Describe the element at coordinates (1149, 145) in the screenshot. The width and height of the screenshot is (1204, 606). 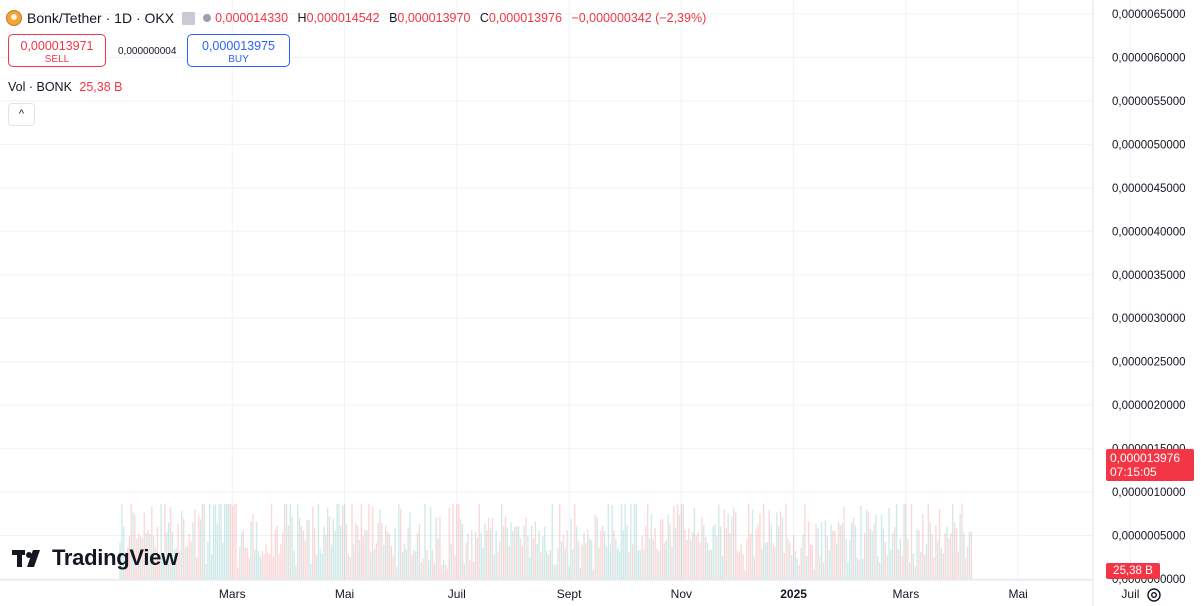
I see `y-tick-label: 0,0000050000` at that location.